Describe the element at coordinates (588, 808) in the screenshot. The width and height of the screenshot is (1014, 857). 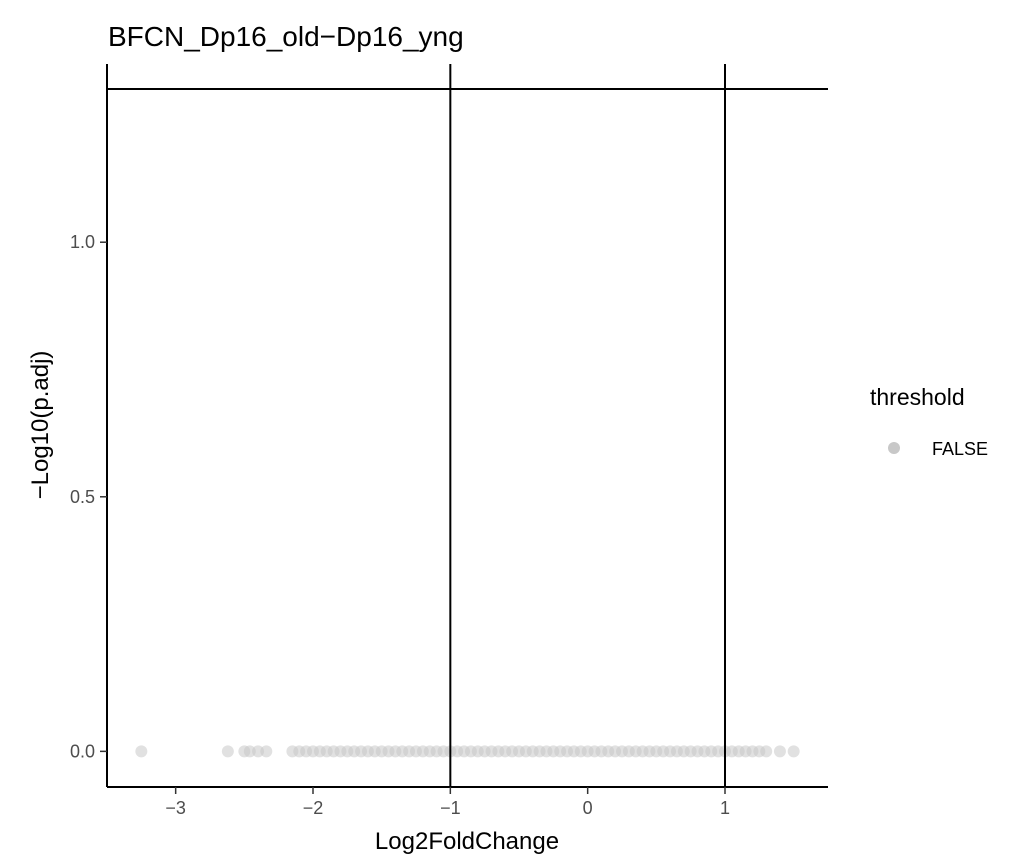
I see `x-tick-label: 0` at that location.